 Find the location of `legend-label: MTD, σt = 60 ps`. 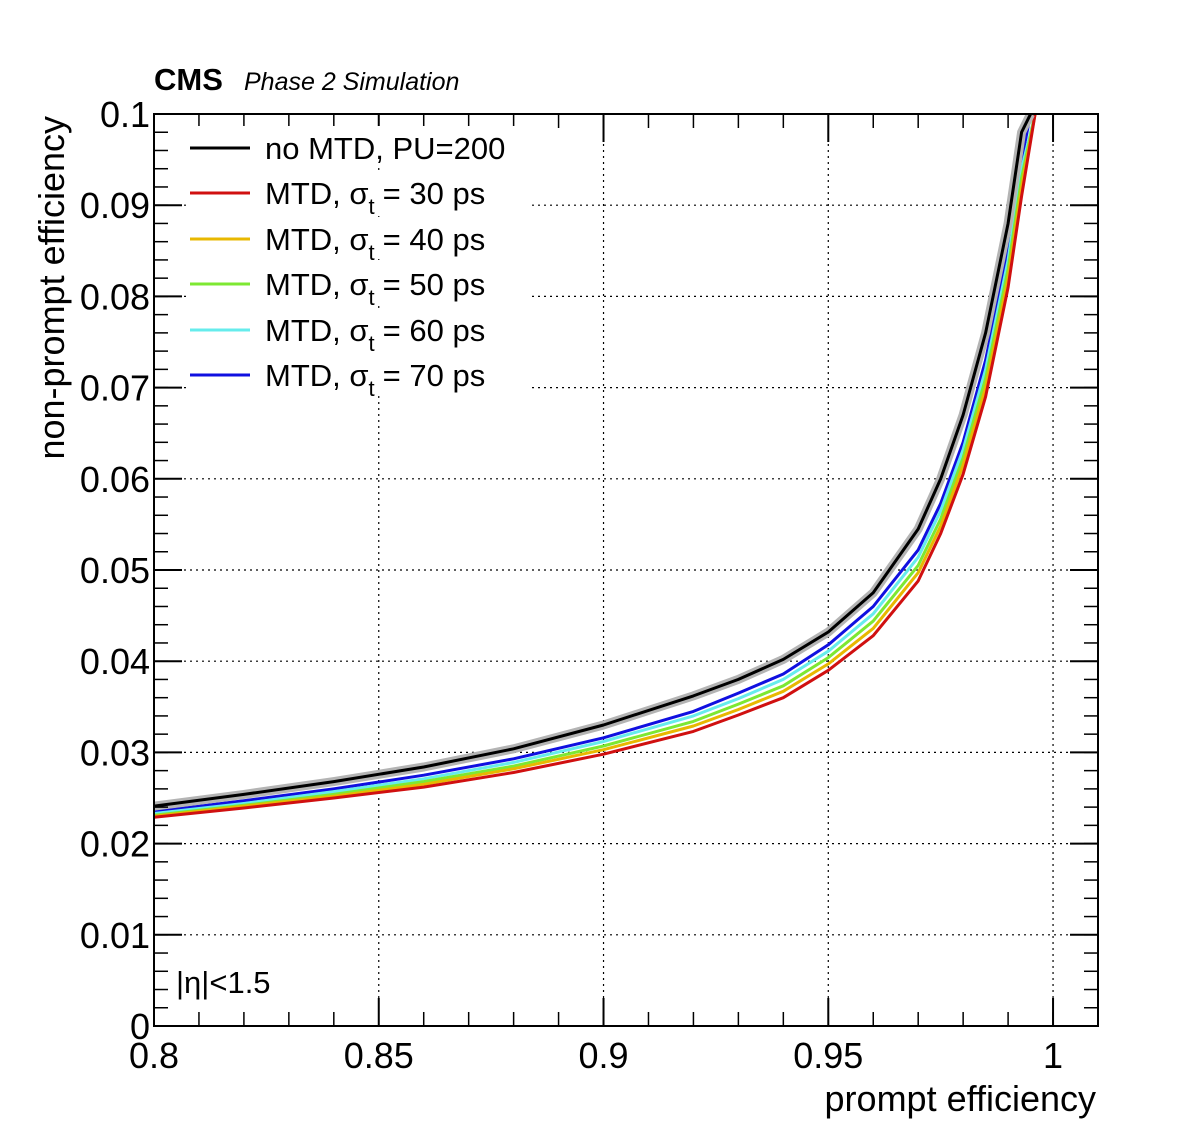

legend-label: MTD, σt = 60 ps is located at coordinates (375, 334).